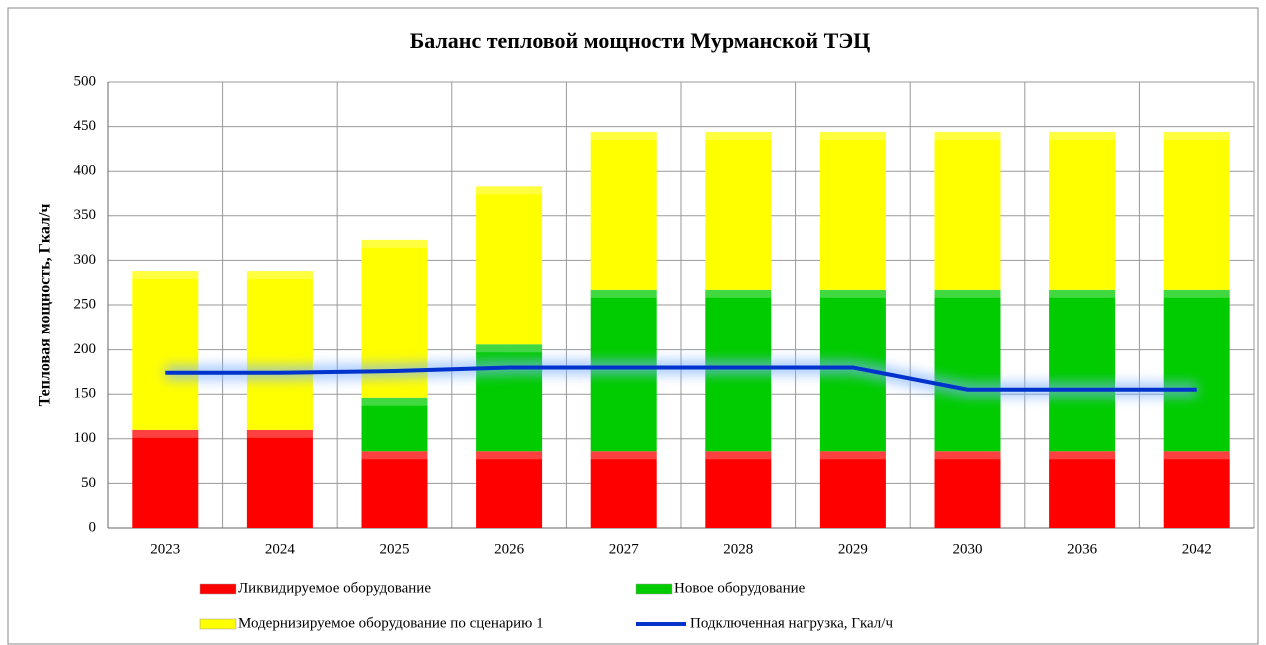 This screenshot has height=645, width=1266. What do you see at coordinates (85, 126) in the screenshot?
I see `y-tick-label: 450` at bounding box center [85, 126].